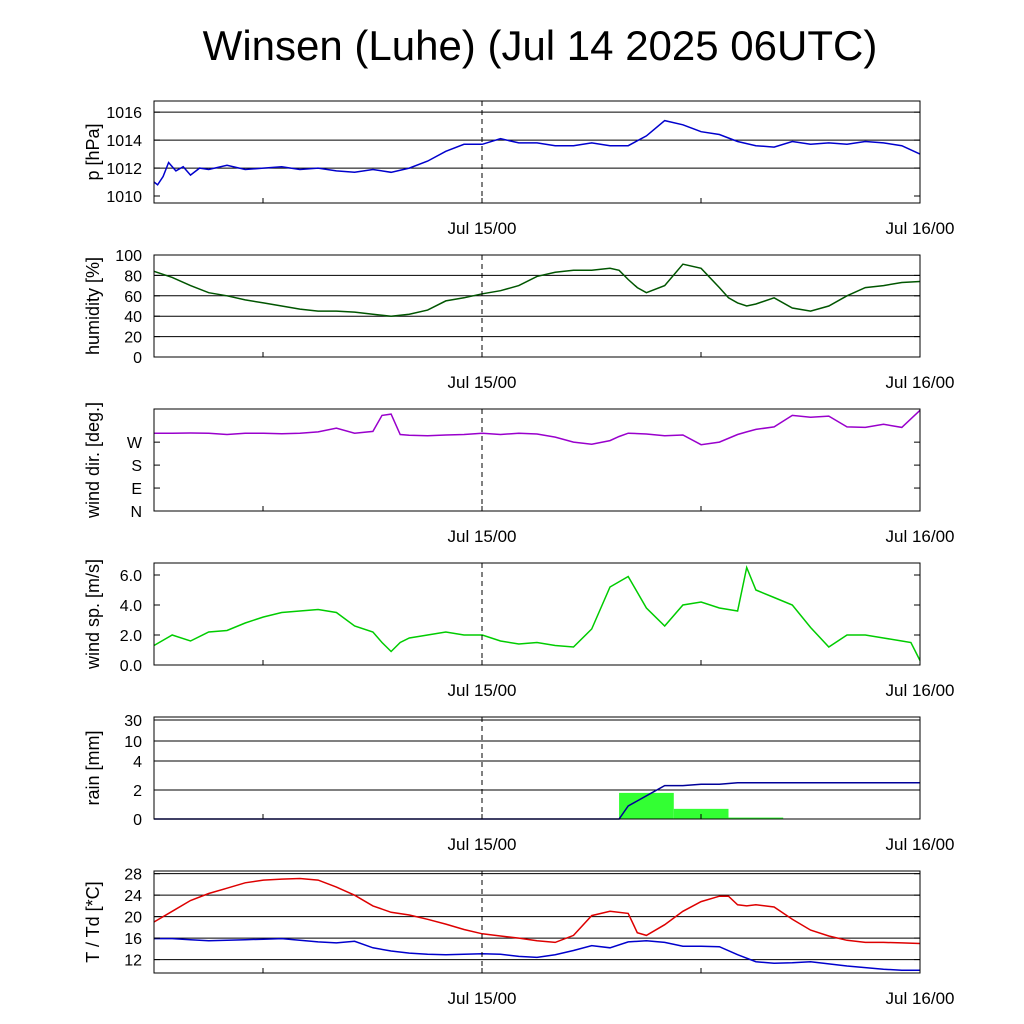 Image resolution: width=1024 pixels, height=1024 pixels. What do you see at coordinates (124, 169) in the screenshot?
I see `y-tick-label: 1012` at bounding box center [124, 169].